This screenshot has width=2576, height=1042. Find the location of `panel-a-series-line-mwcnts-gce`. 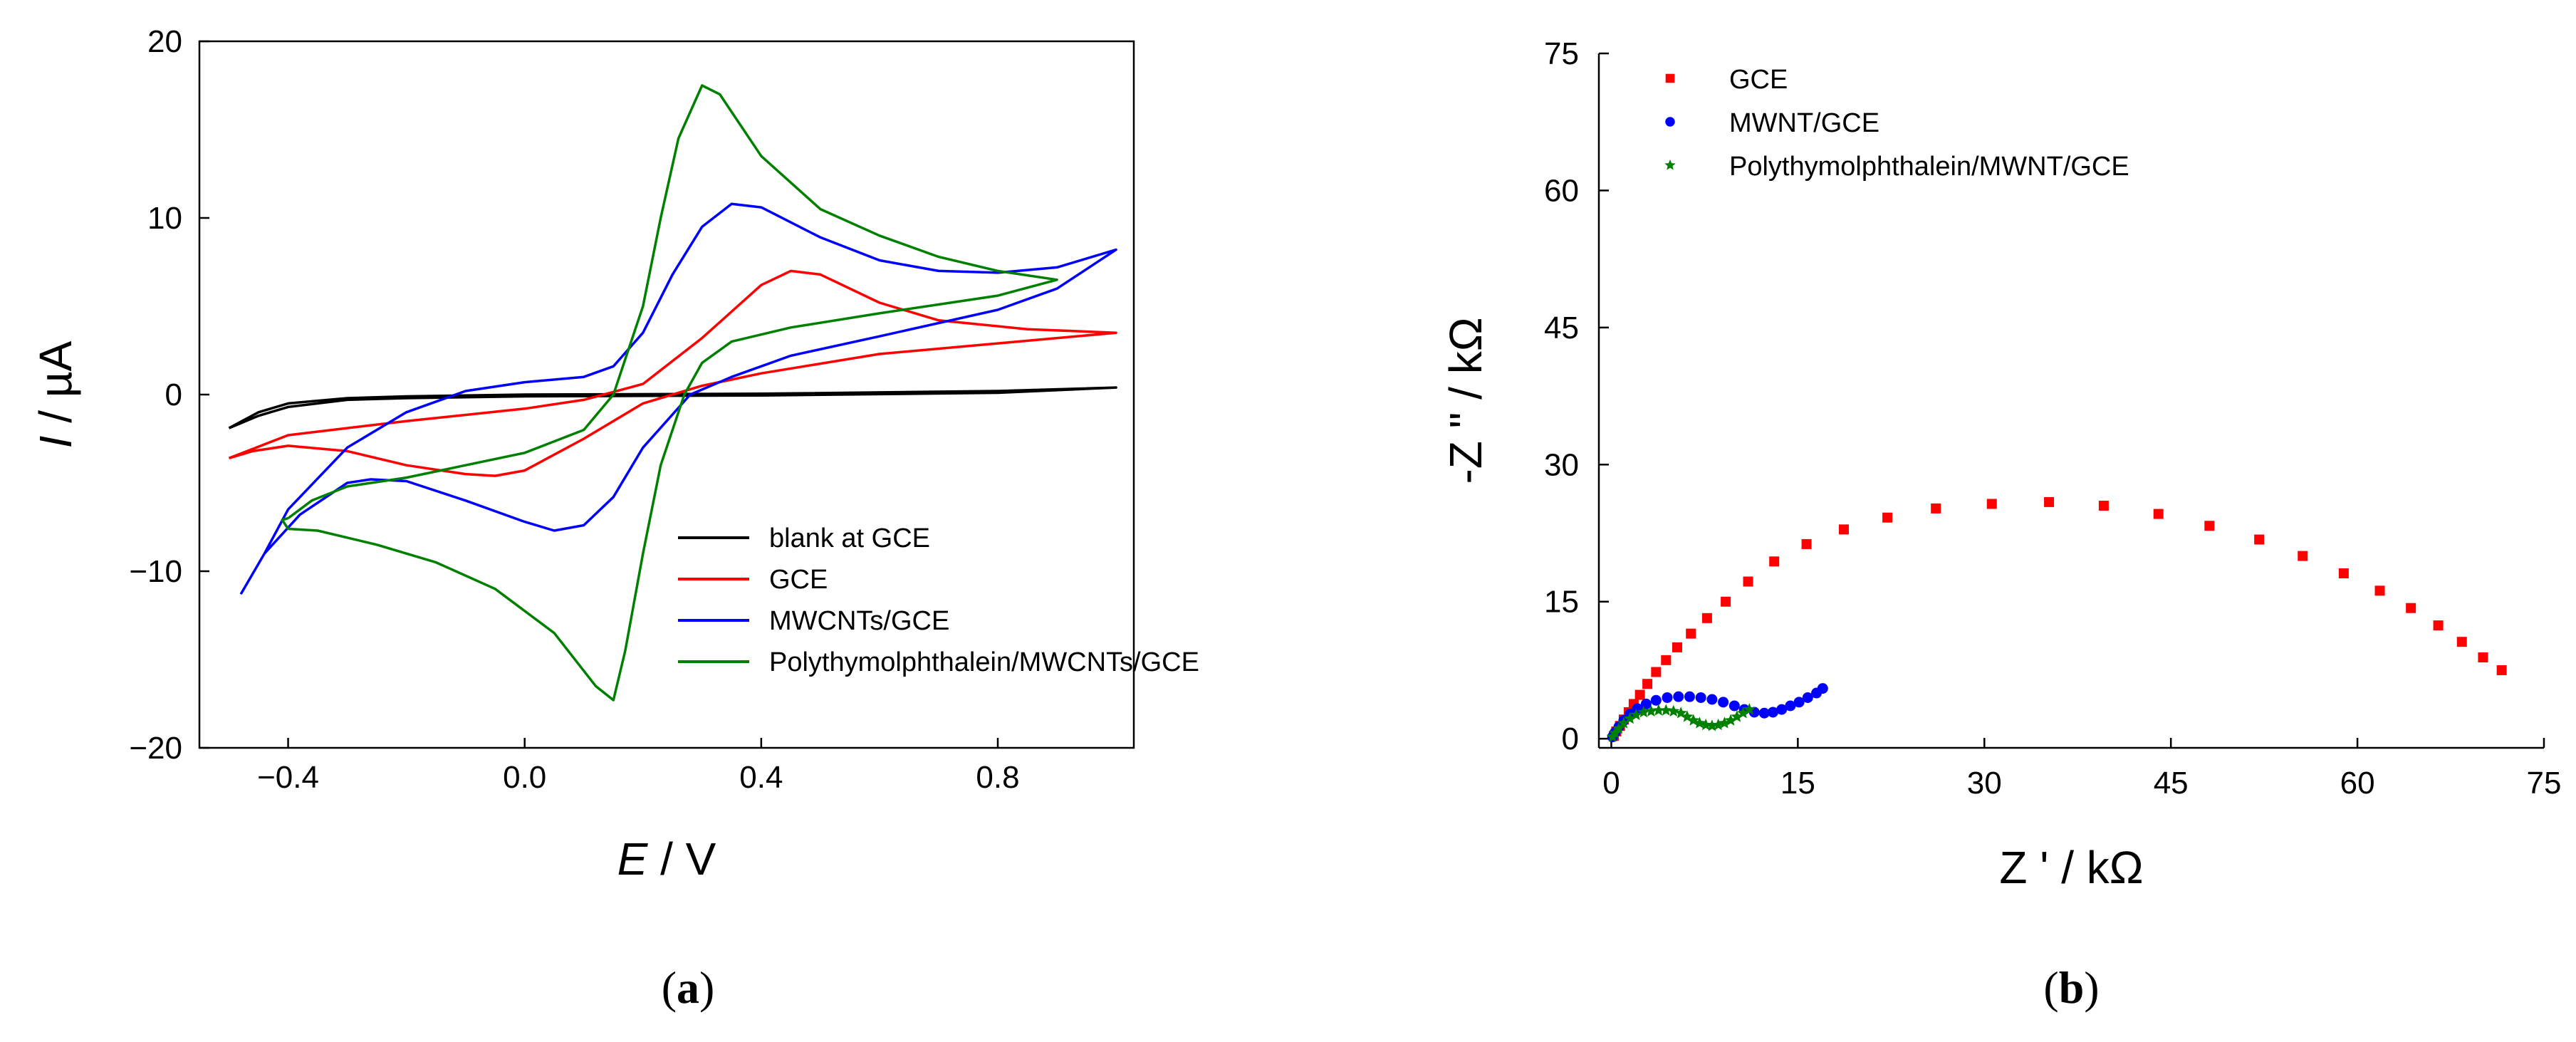

panel-a-series-line-mwcnts-gce is located at coordinates (678, 399).